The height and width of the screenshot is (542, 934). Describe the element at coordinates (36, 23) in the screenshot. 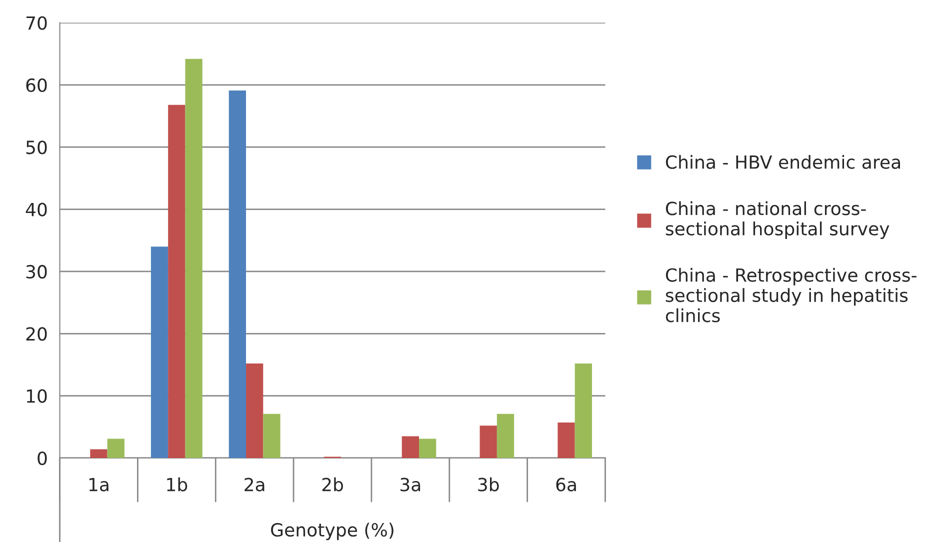

I see `y-tick-label: 70` at that location.